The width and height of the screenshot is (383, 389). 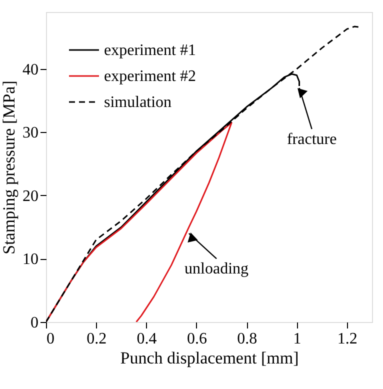 What do you see at coordinates (34, 323) in the screenshot?
I see `y-tick-label: 0` at bounding box center [34, 323].